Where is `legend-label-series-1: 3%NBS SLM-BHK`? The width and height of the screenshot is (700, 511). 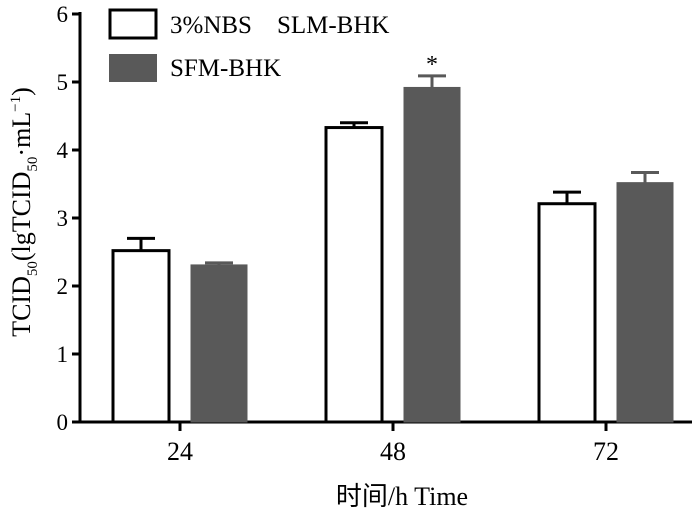 legend-label-series-1: 3%NBS SLM-BHK is located at coordinates (279, 25).